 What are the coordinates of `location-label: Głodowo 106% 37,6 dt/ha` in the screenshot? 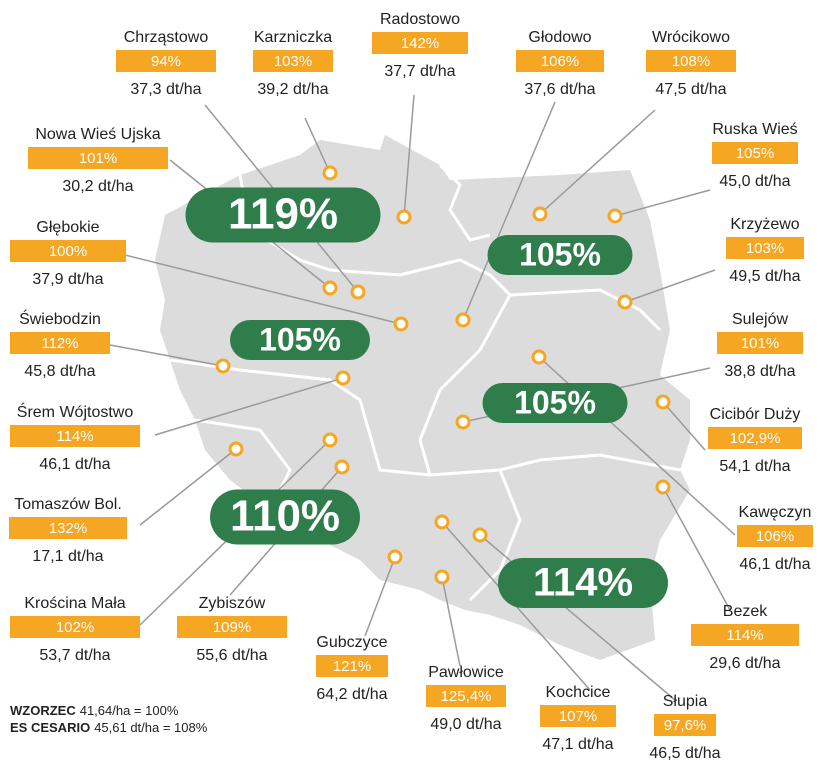 It's located at (560, 63).